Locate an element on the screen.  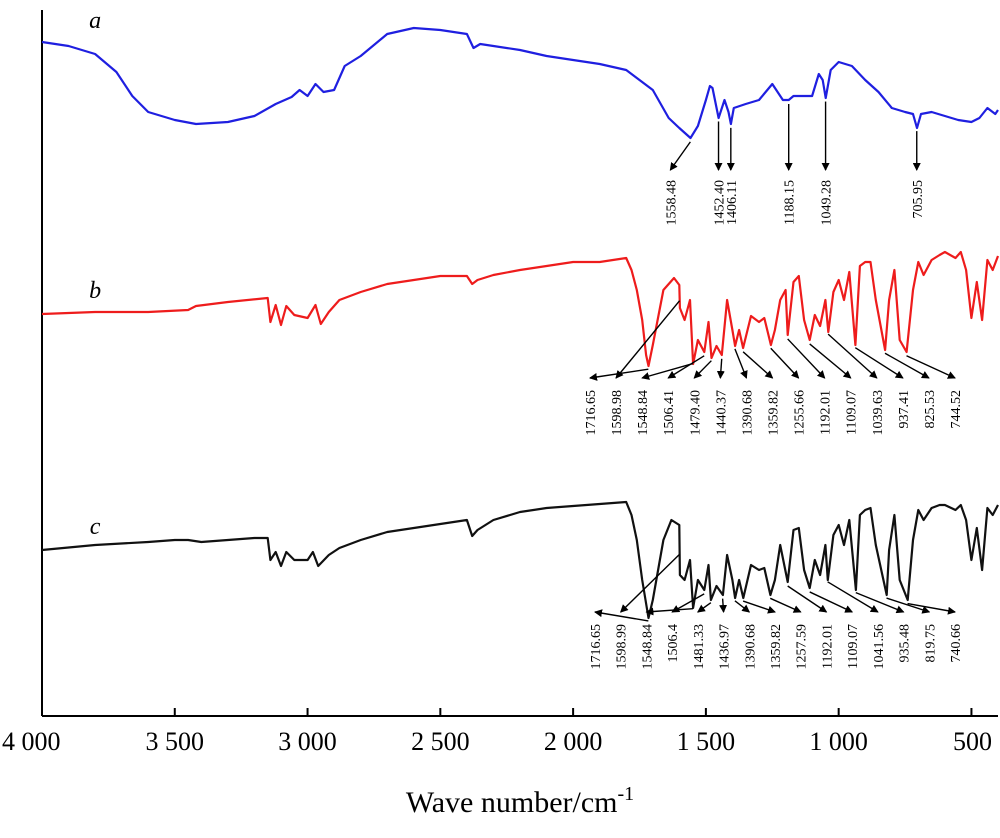
x-axis-title-superscript: -1 is located at coordinates (626, 794).